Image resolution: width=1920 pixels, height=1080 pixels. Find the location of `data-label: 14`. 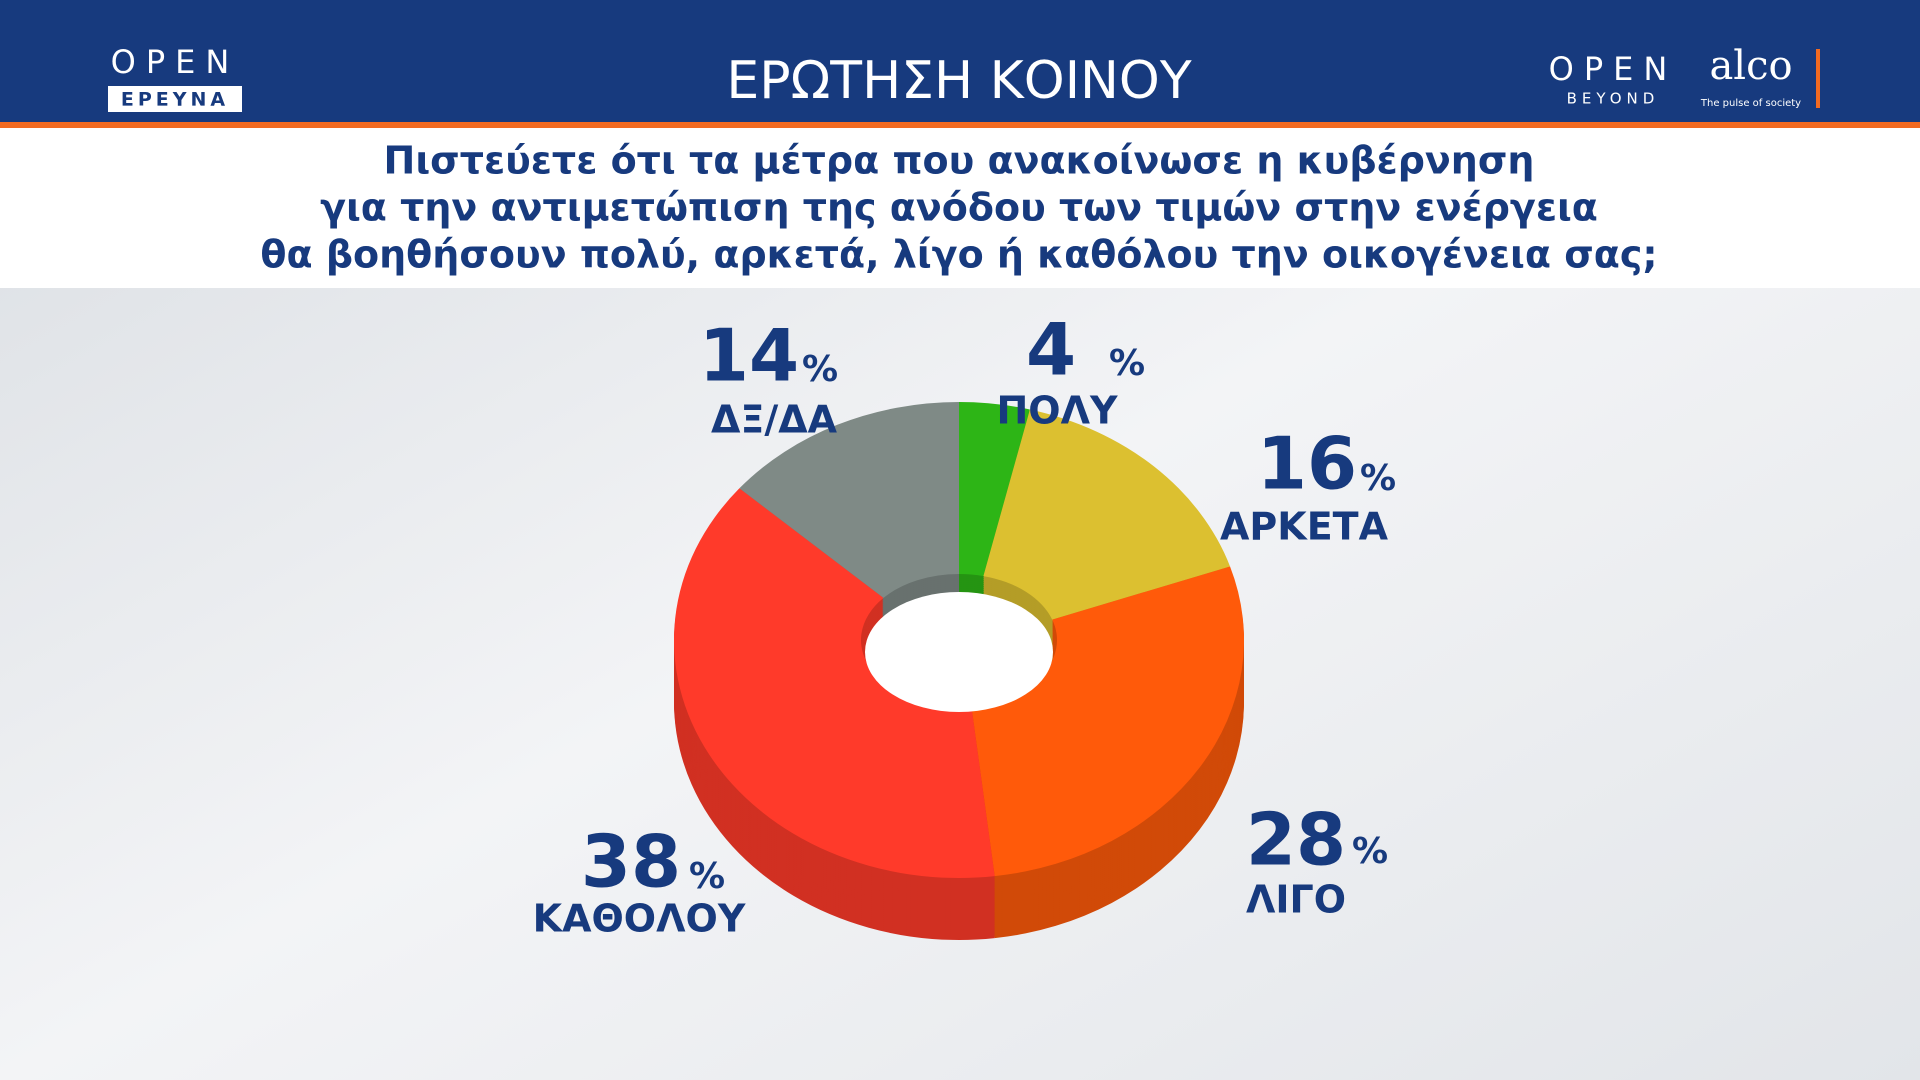

data-label: 14 is located at coordinates (749, 356).